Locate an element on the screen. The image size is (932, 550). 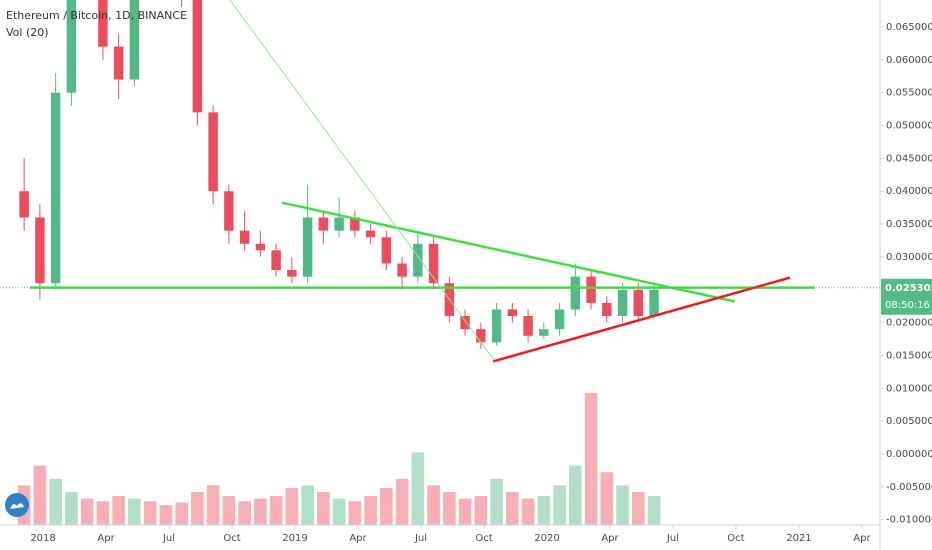
x-tick-label: 2021 is located at coordinates (798, 538).